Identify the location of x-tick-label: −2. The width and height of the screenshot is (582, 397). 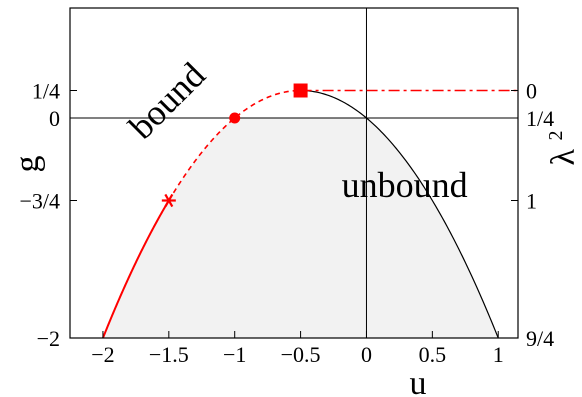
(102, 354).